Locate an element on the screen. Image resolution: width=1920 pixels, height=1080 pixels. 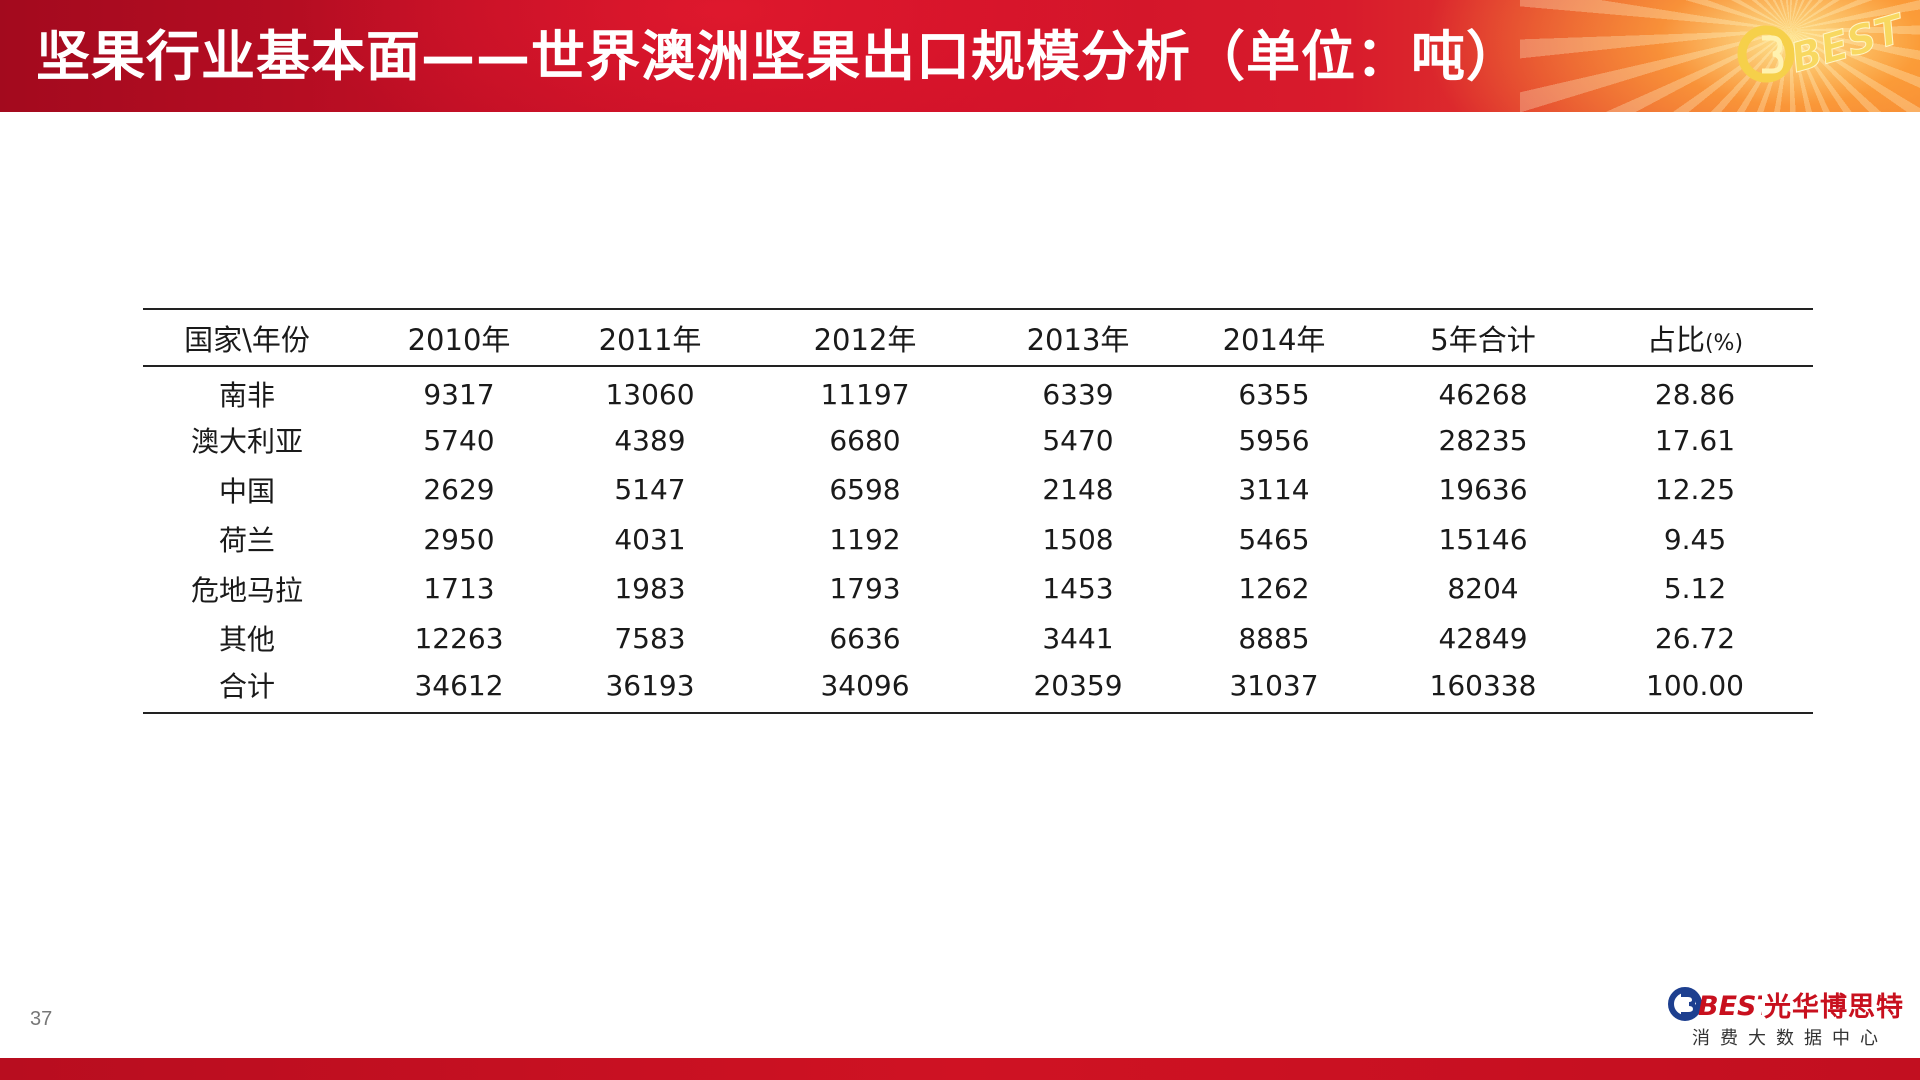
cell-2011: 4389 is located at coordinates (650, 440).